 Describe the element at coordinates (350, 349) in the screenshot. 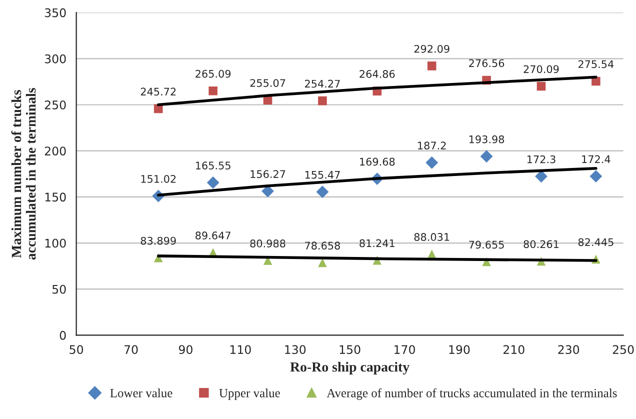

I see `x-tick-label: 150` at that location.